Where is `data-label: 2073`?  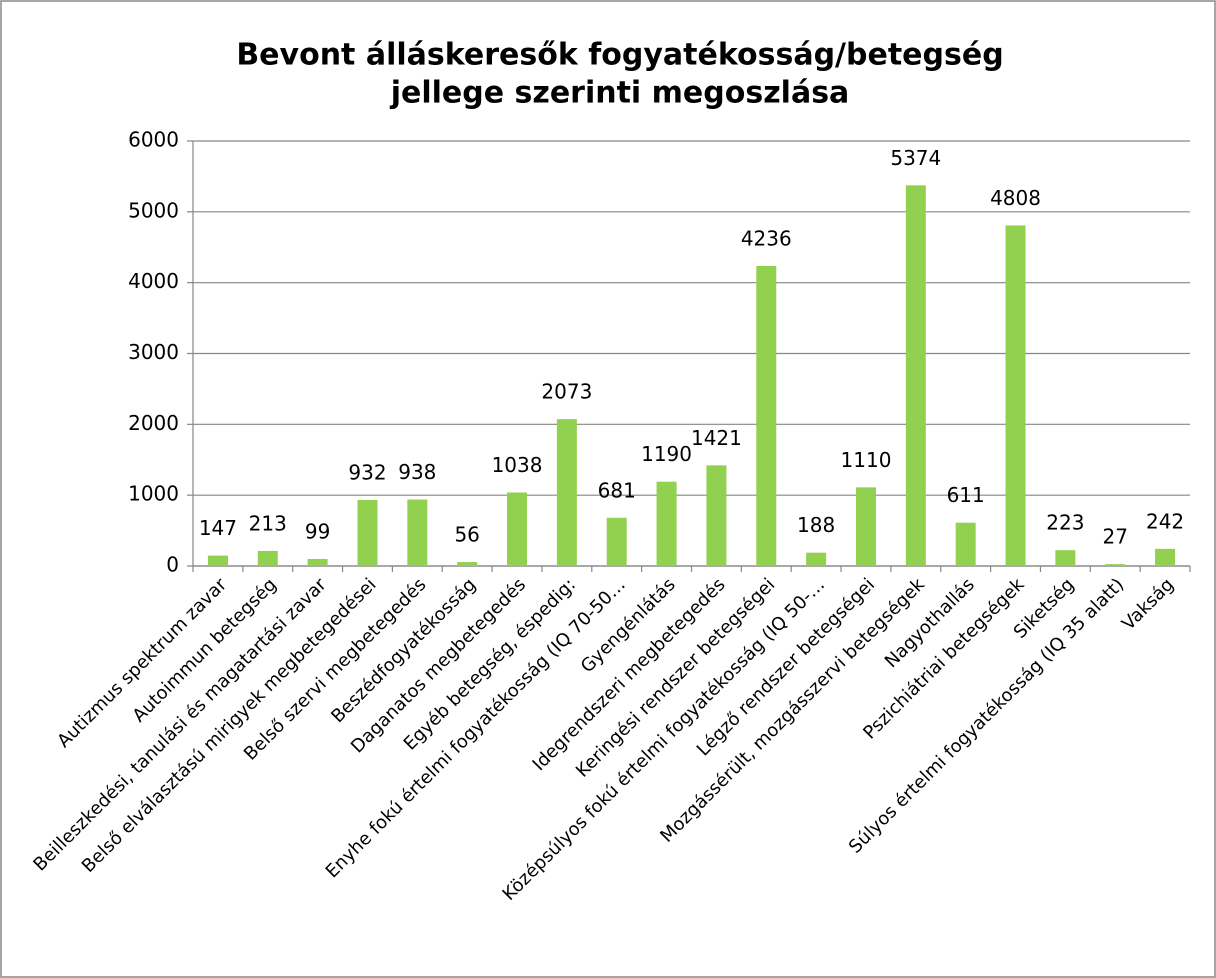
data-label: 2073 is located at coordinates (566, 392).